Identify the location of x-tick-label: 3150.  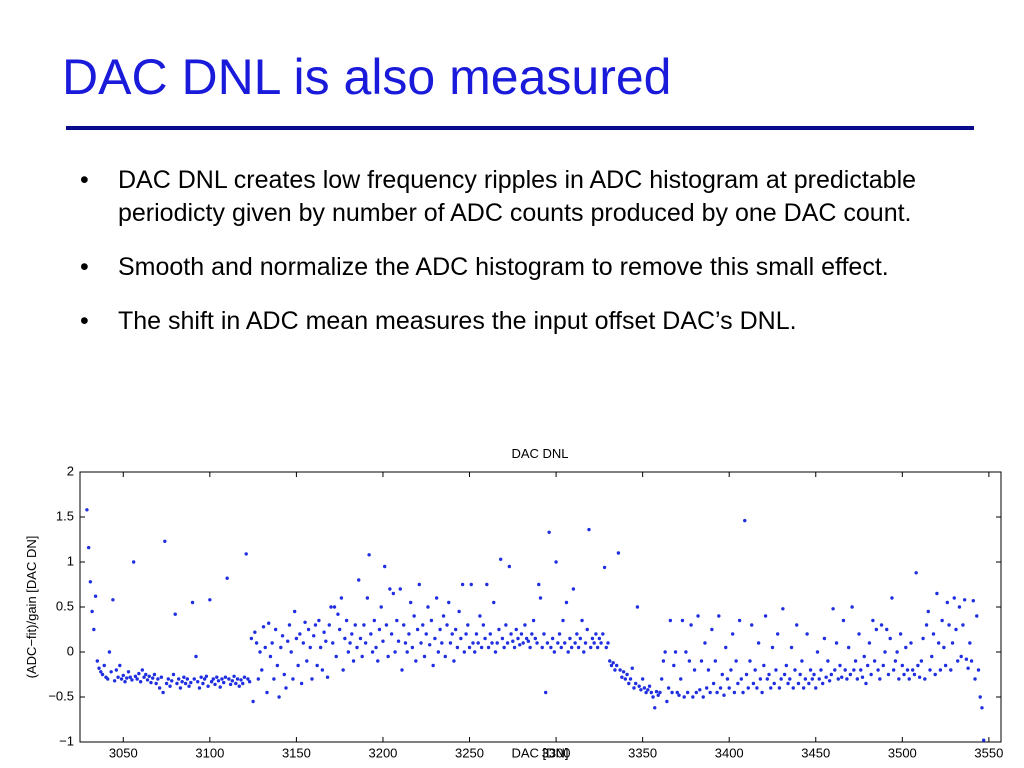
(296, 753).